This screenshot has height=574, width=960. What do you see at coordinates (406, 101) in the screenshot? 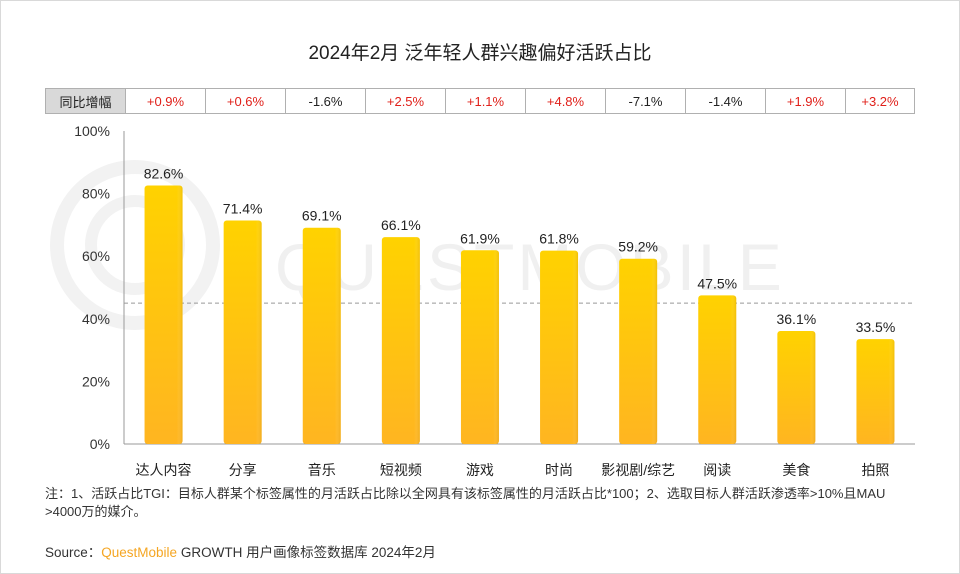
I see `yoy-cell: +2.5%` at bounding box center [406, 101].